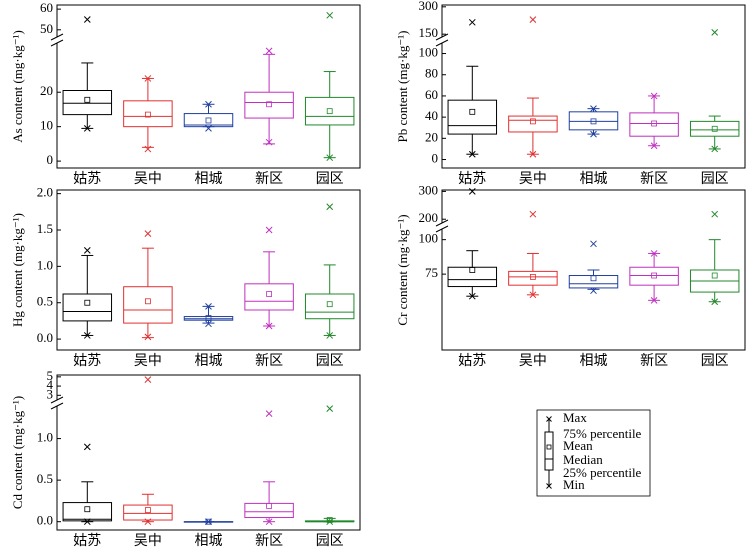  What do you see at coordinates (50, 375) in the screenshot?
I see `y-tick-label: 5` at bounding box center [50, 375].